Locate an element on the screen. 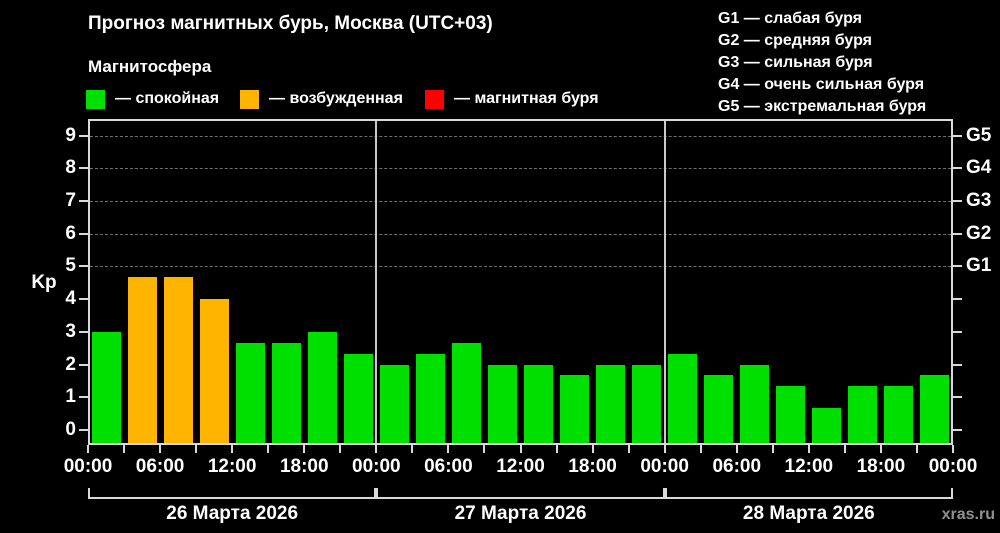 This screenshot has height=533, width=1000. right-axis-label: G4 is located at coordinates (979, 168).